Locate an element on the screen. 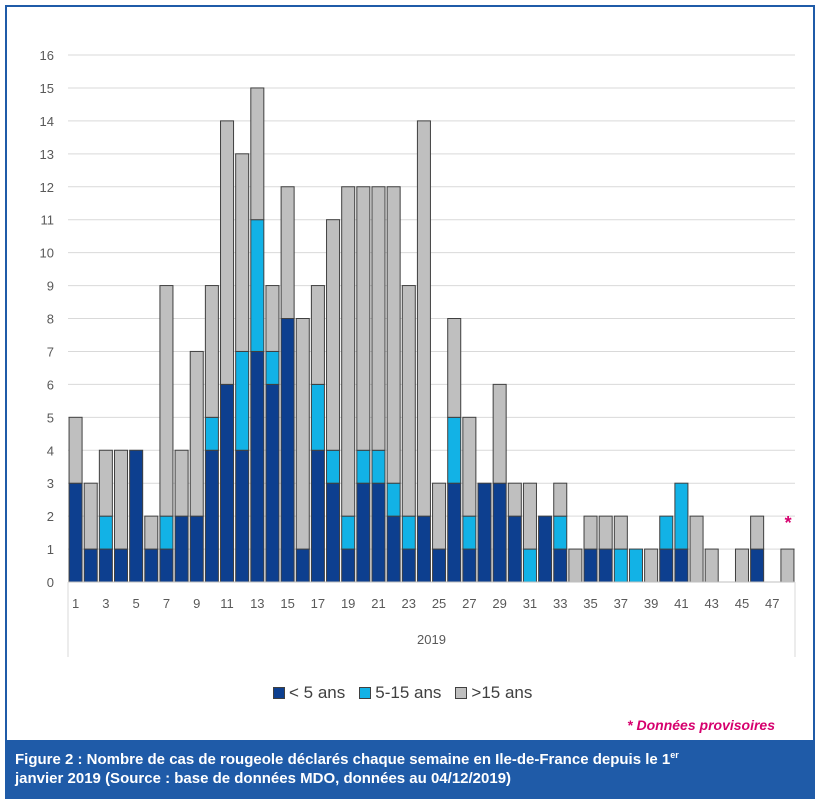 The image size is (822, 805). y-tick-label: 5 is located at coordinates (50, 417).